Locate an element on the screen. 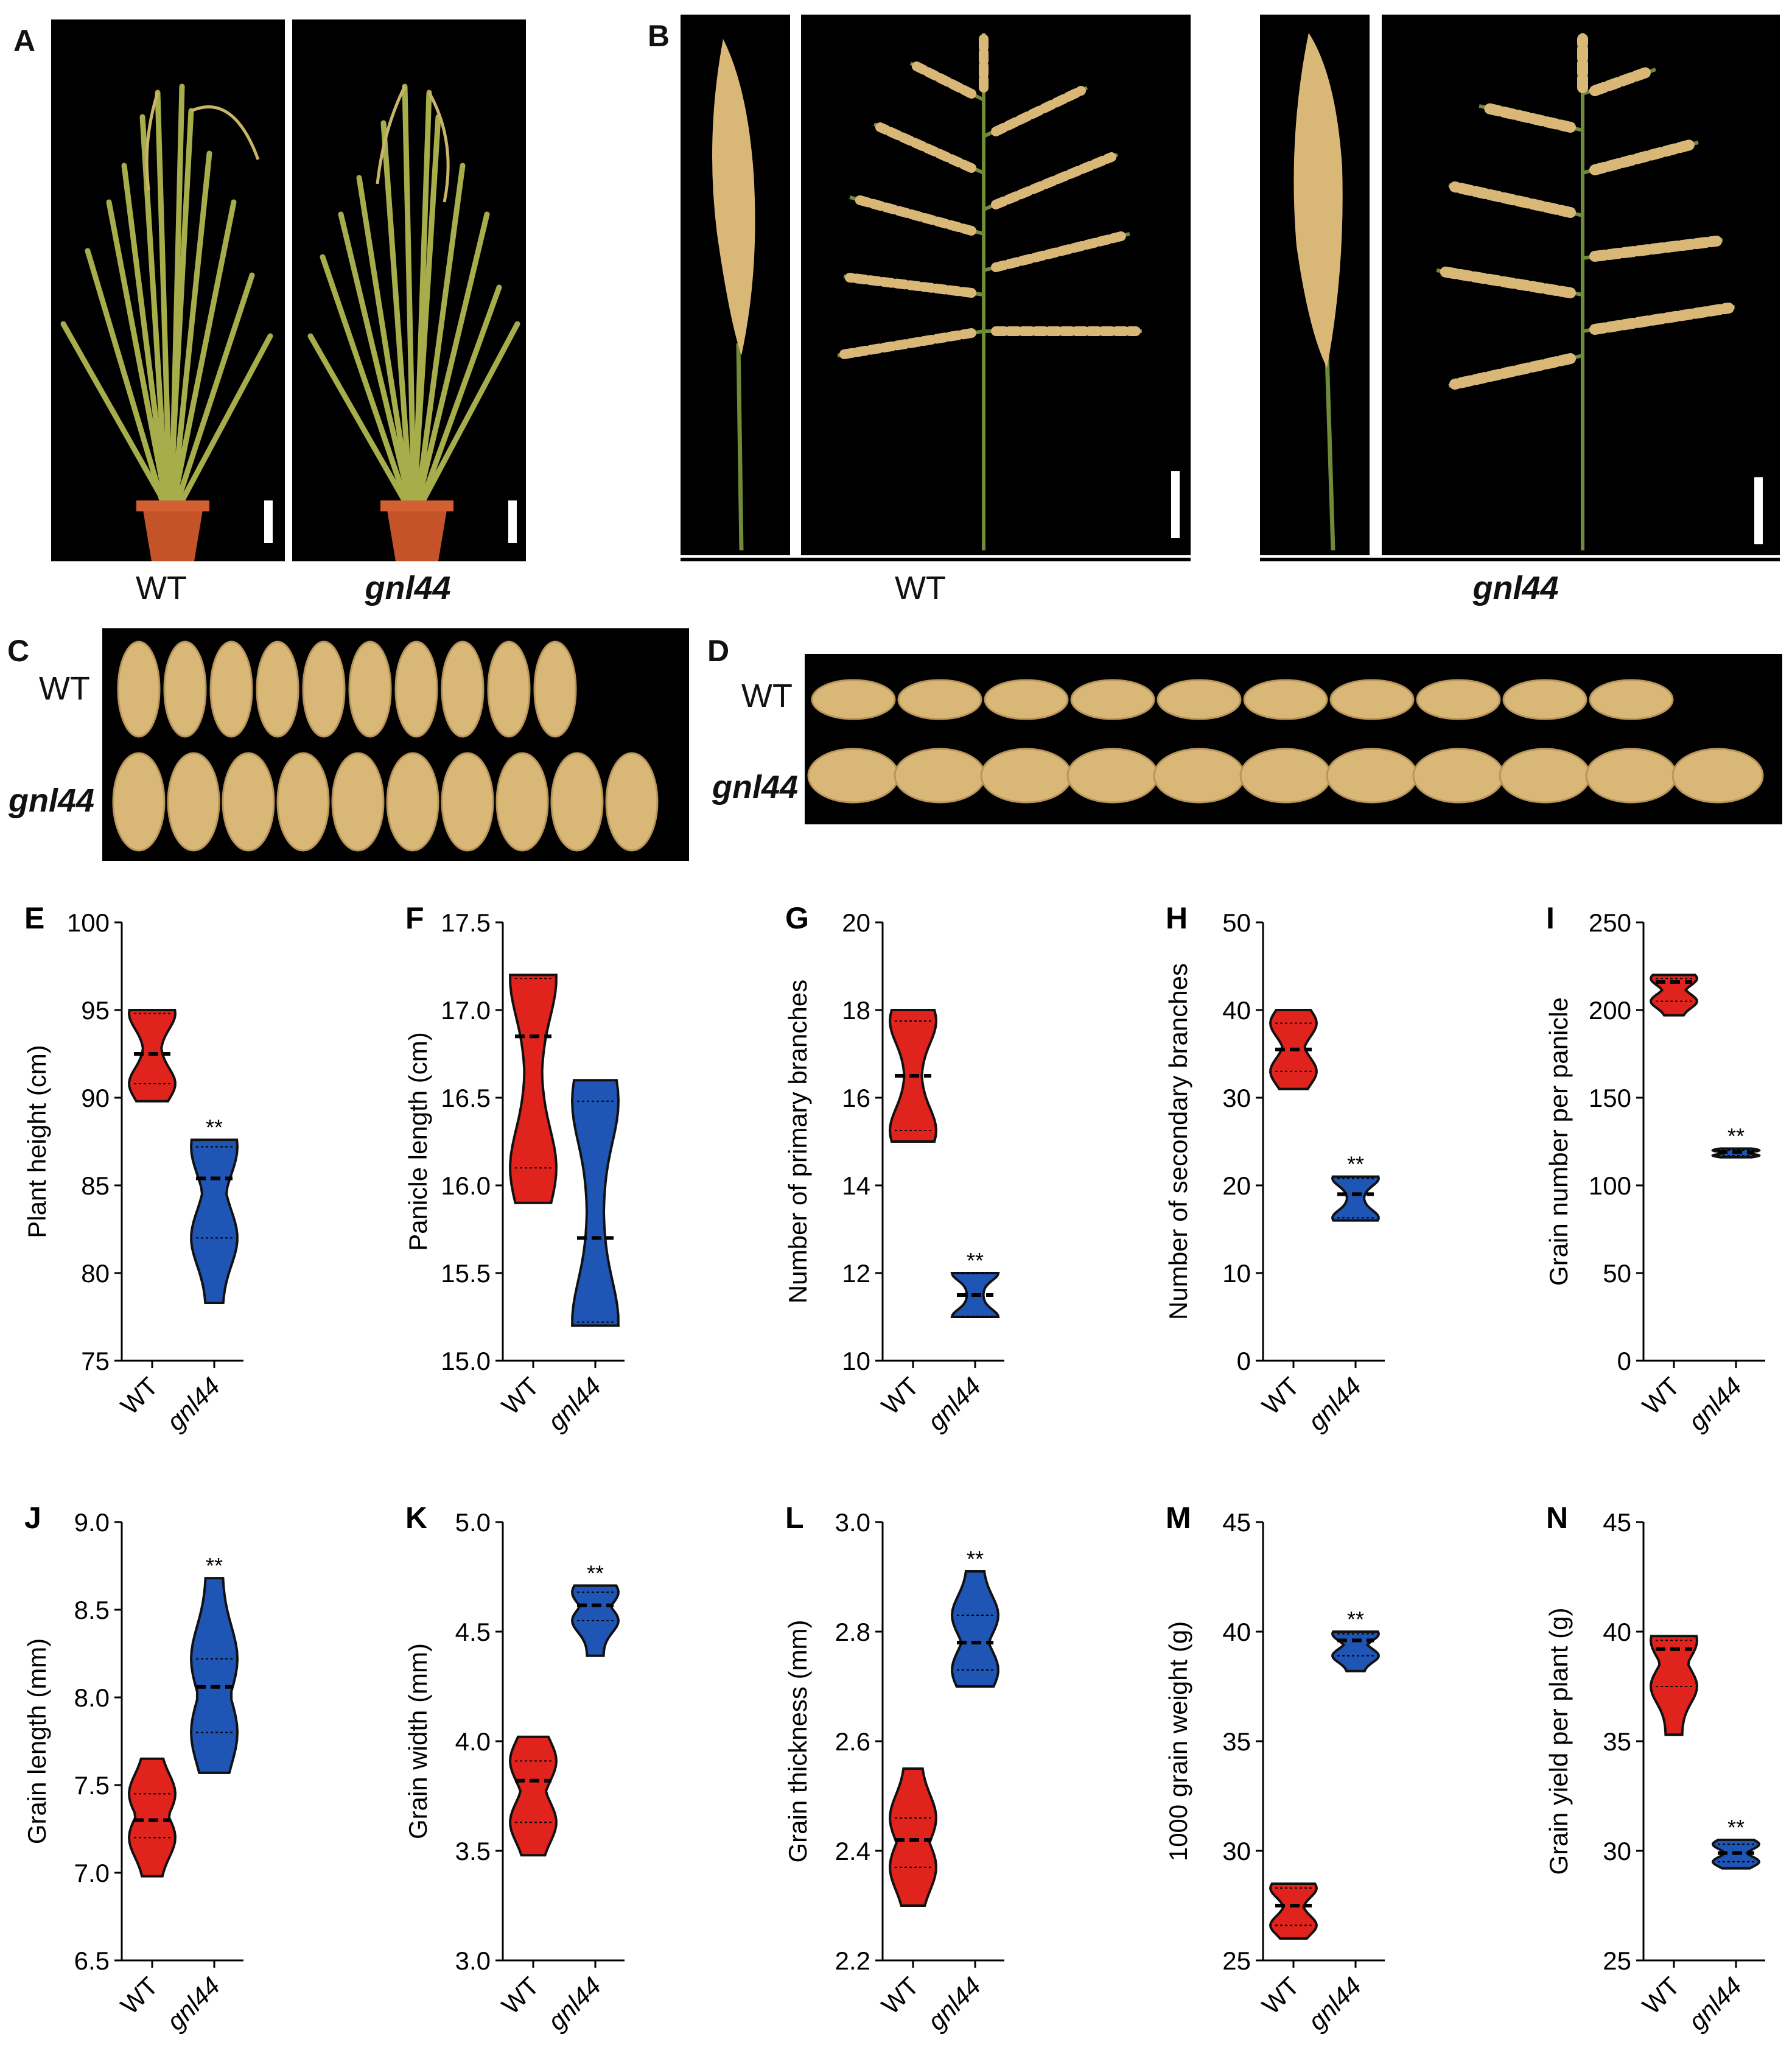  y-tick-label: 7.0 is located at coordinates (92, 1873).